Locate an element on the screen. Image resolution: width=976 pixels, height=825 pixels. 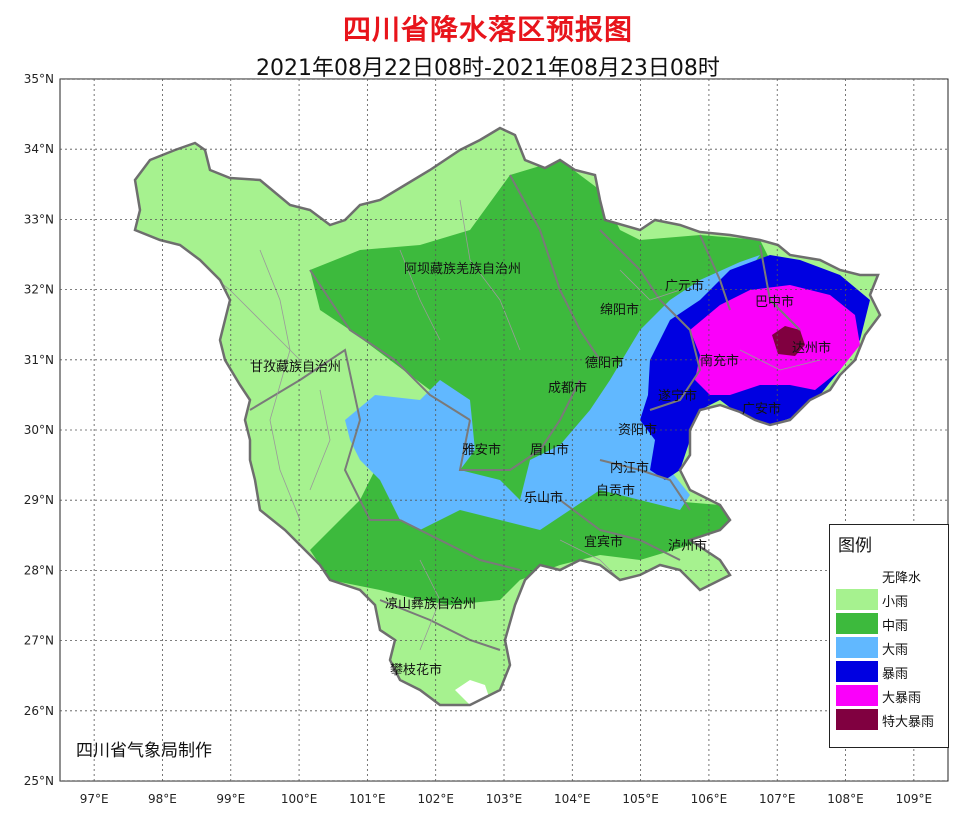
region-label-ziyang: 资阳市 is located at coordinates (637, 430).